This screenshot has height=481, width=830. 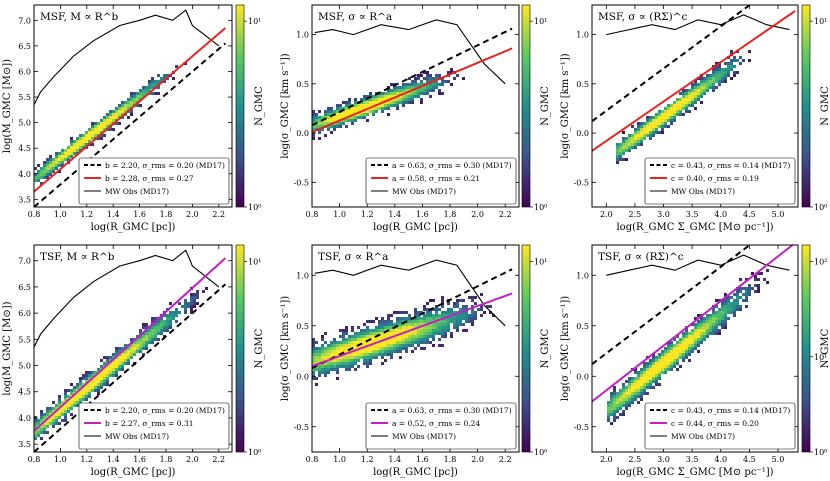 What do you see at coordinates (7, 106) in the screenshot?
I see `y-axis-label: log(M_GMC [M⊙])` at bounding box center [7, 106].